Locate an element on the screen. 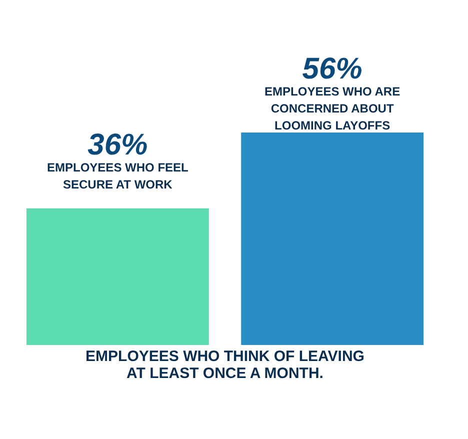 The width and height of the screenshot is (468, 439). x-tick-label: EMPLOYEES WHO FEEL SECURE AT WORK is located at coordinates (117, 176).